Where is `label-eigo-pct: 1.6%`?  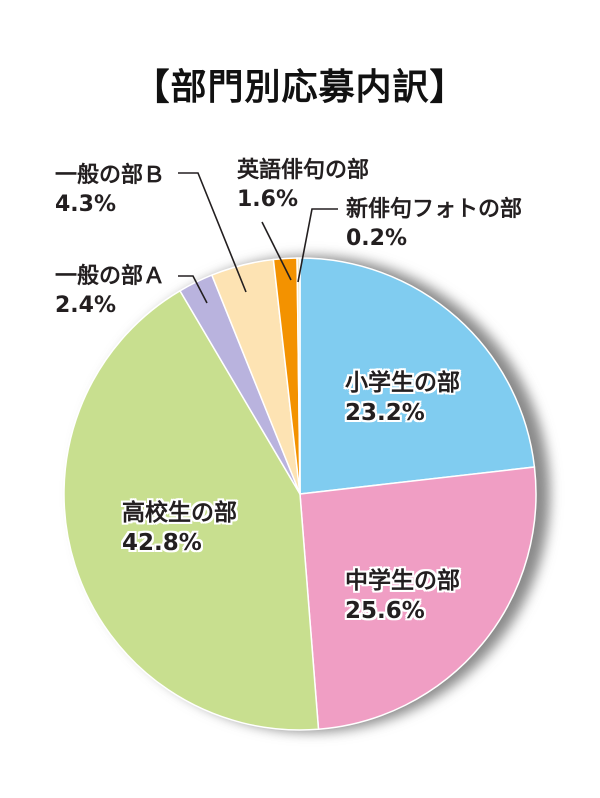
label-eigo-pct: 1.6% is located at coordinates (268, 199).